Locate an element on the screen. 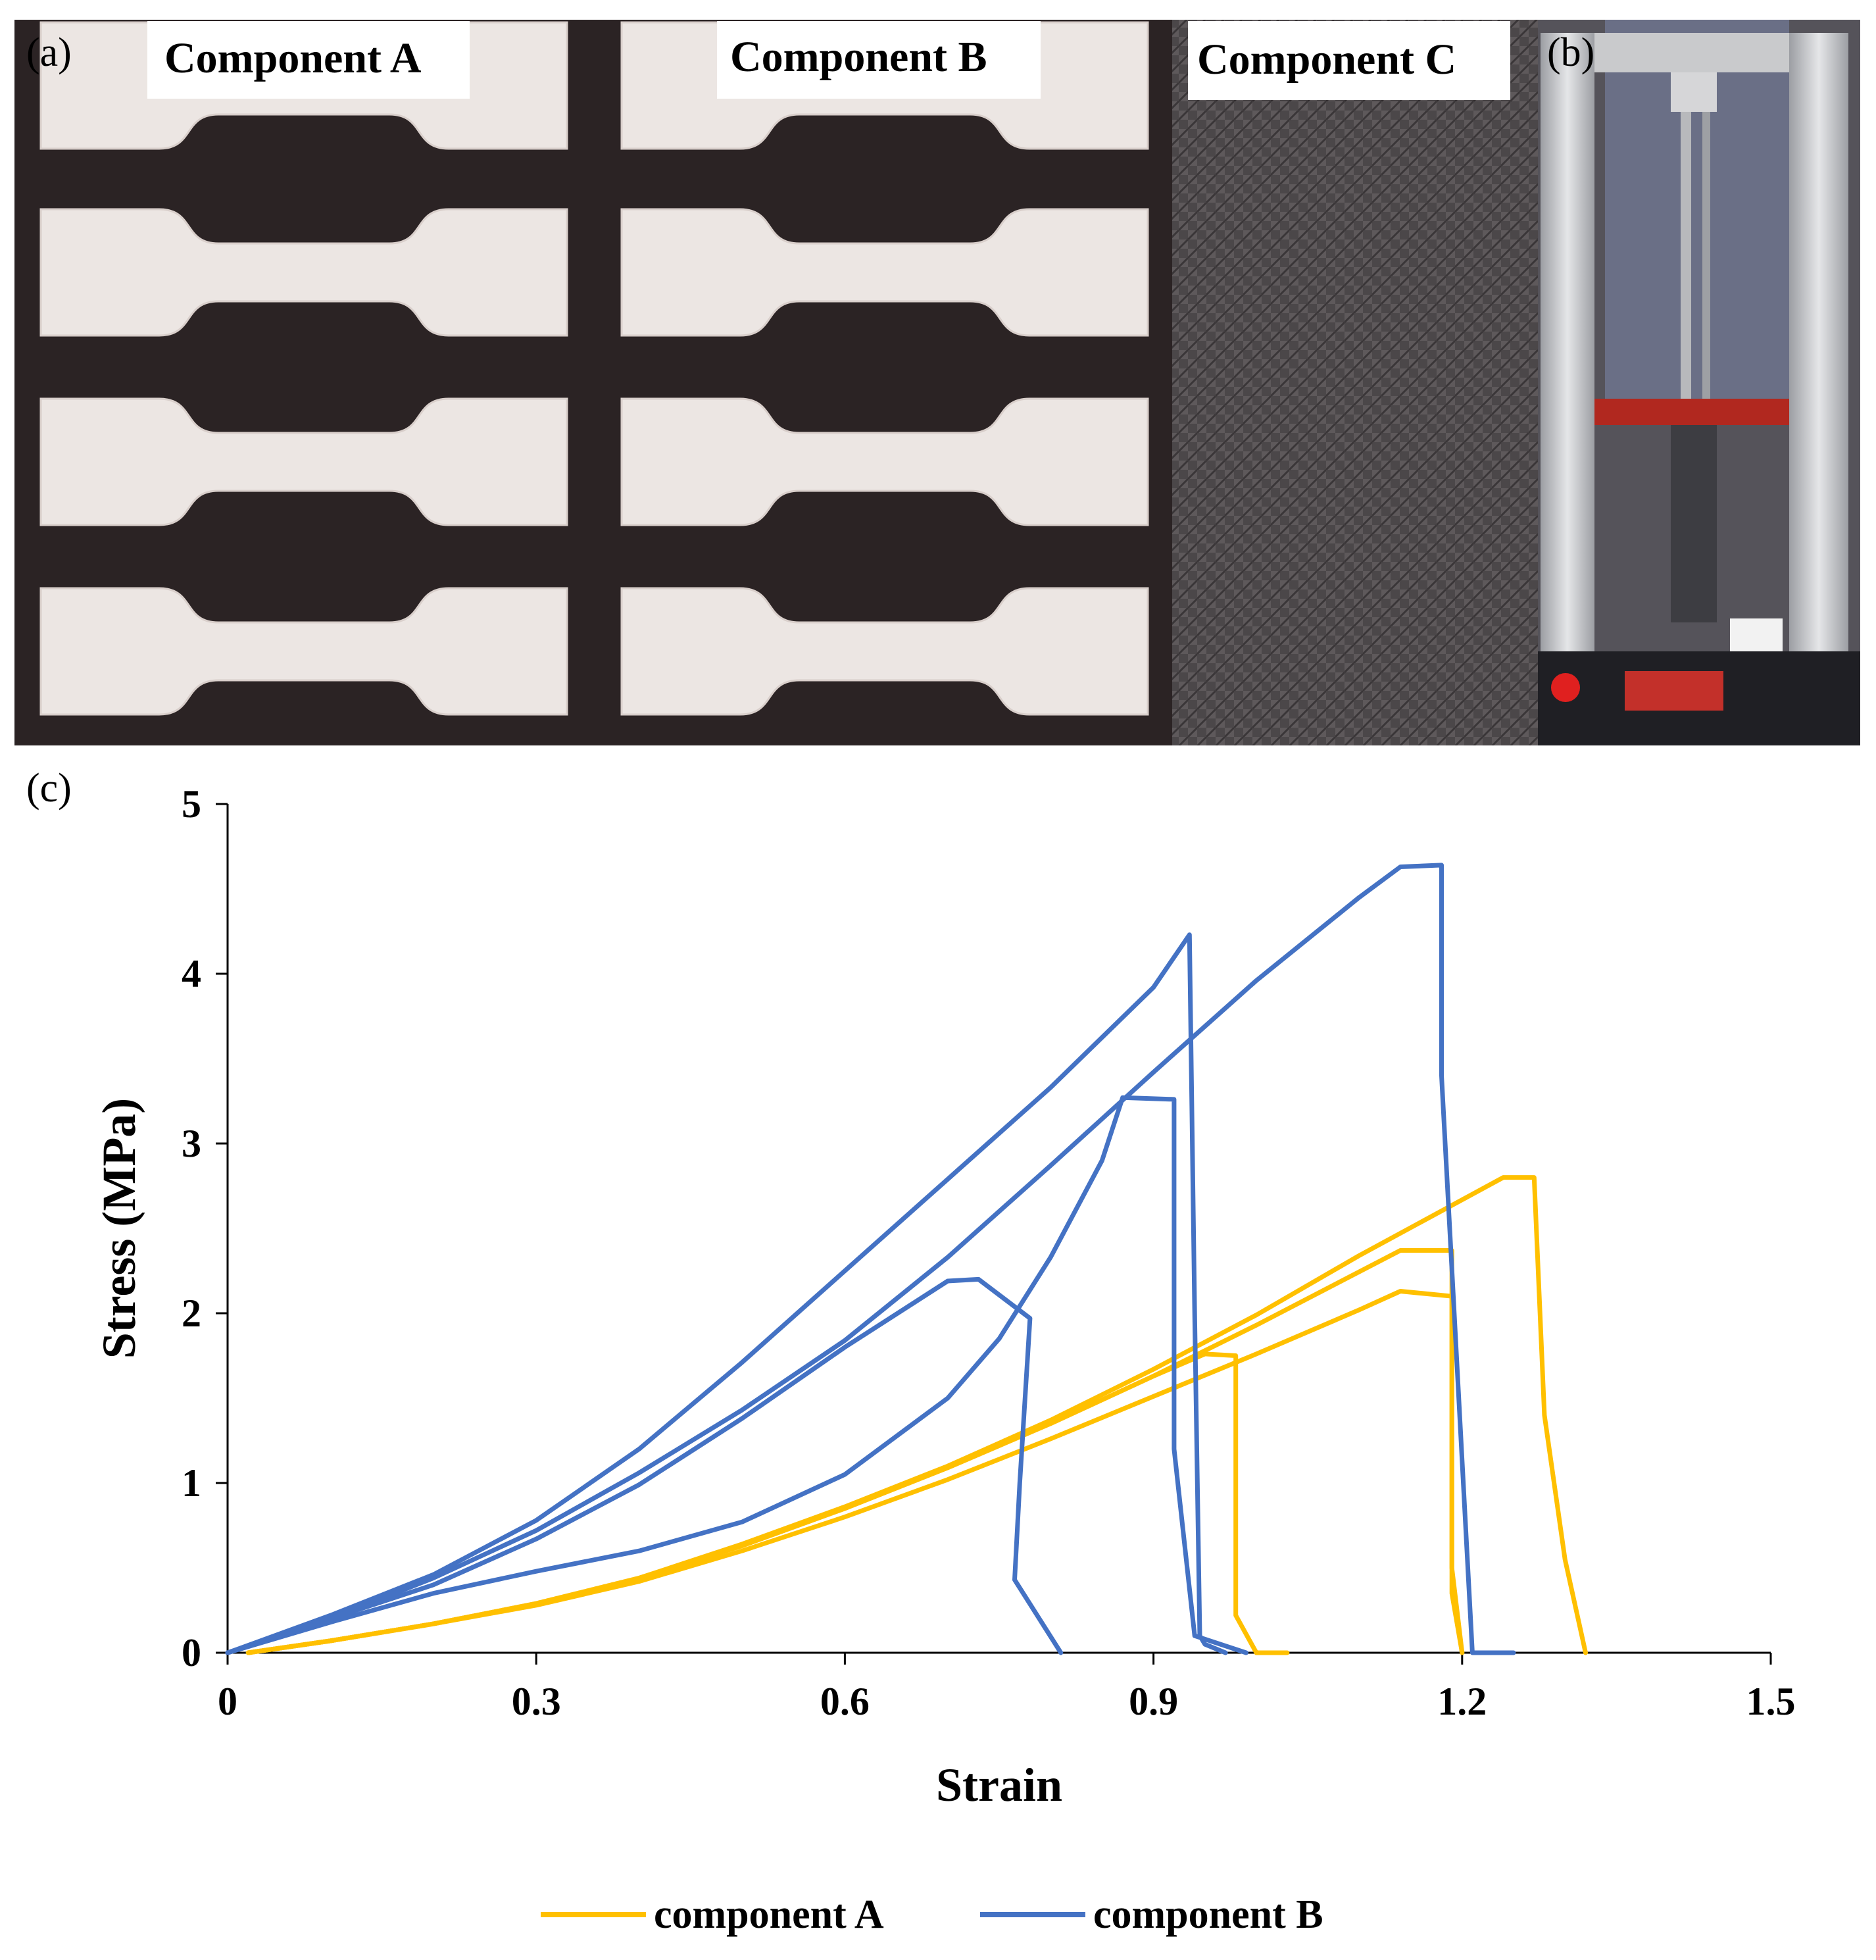  legend-label-1: component A is located at coordinates (769, 1915).